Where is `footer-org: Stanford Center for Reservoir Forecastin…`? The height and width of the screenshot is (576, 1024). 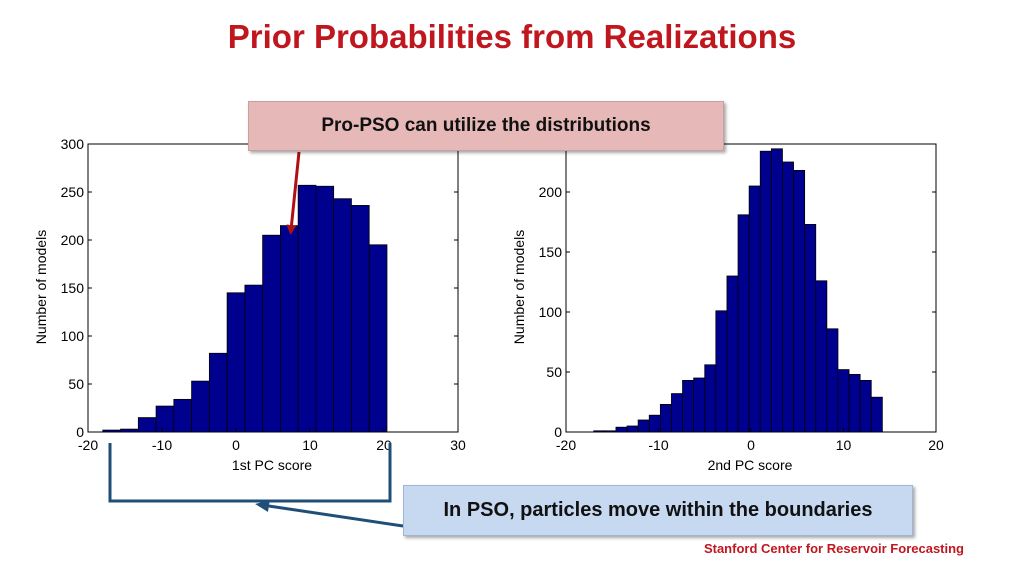
footer-org: Stanford Center for Reservoir Forecastin… is located at coordinates (833, 548).